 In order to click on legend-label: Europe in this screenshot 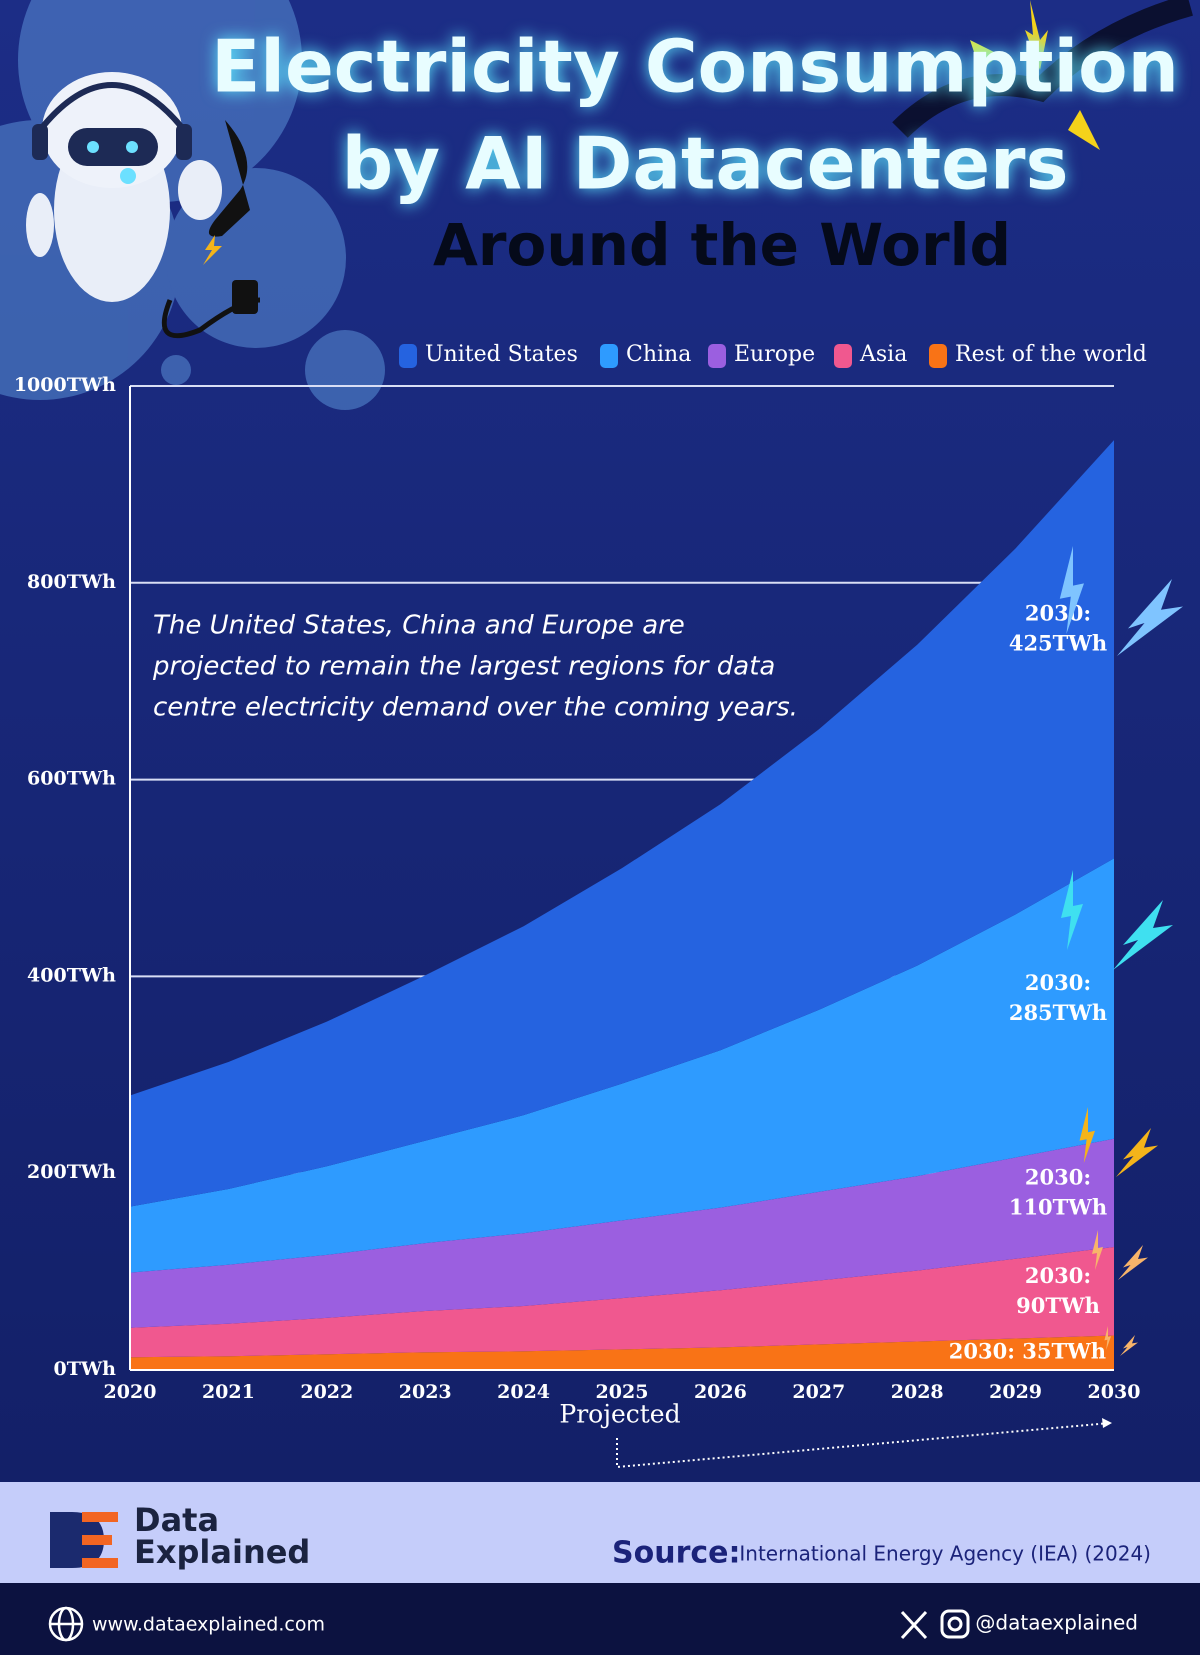, I will do `click(774, 354)`.